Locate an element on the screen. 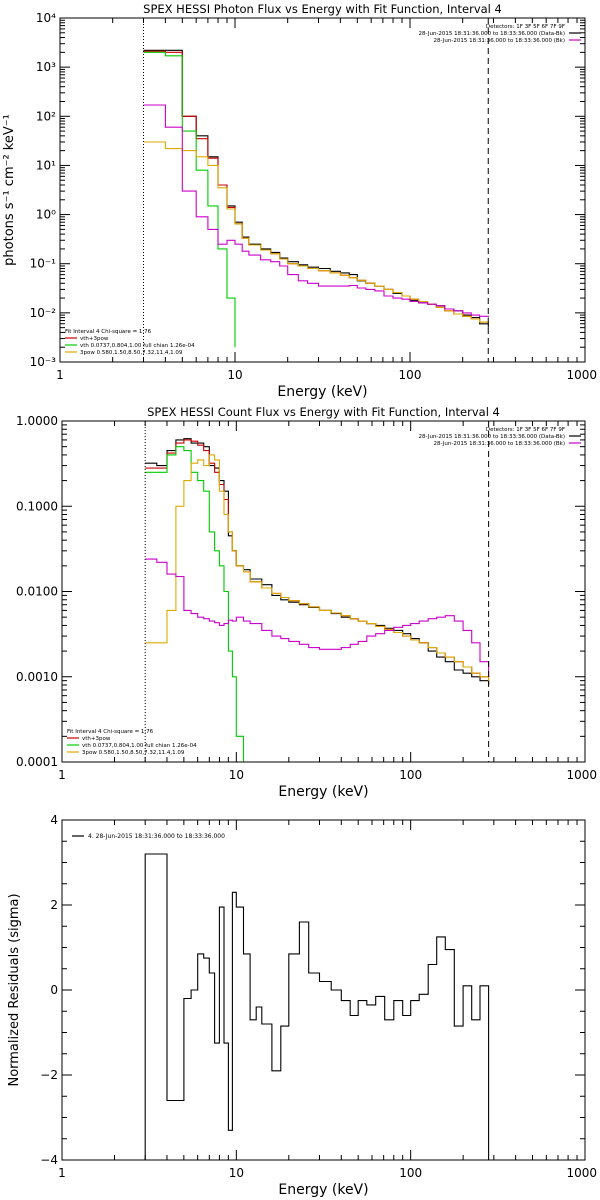  y-tick-label: 10¹ is located at coordinates (46, 165).